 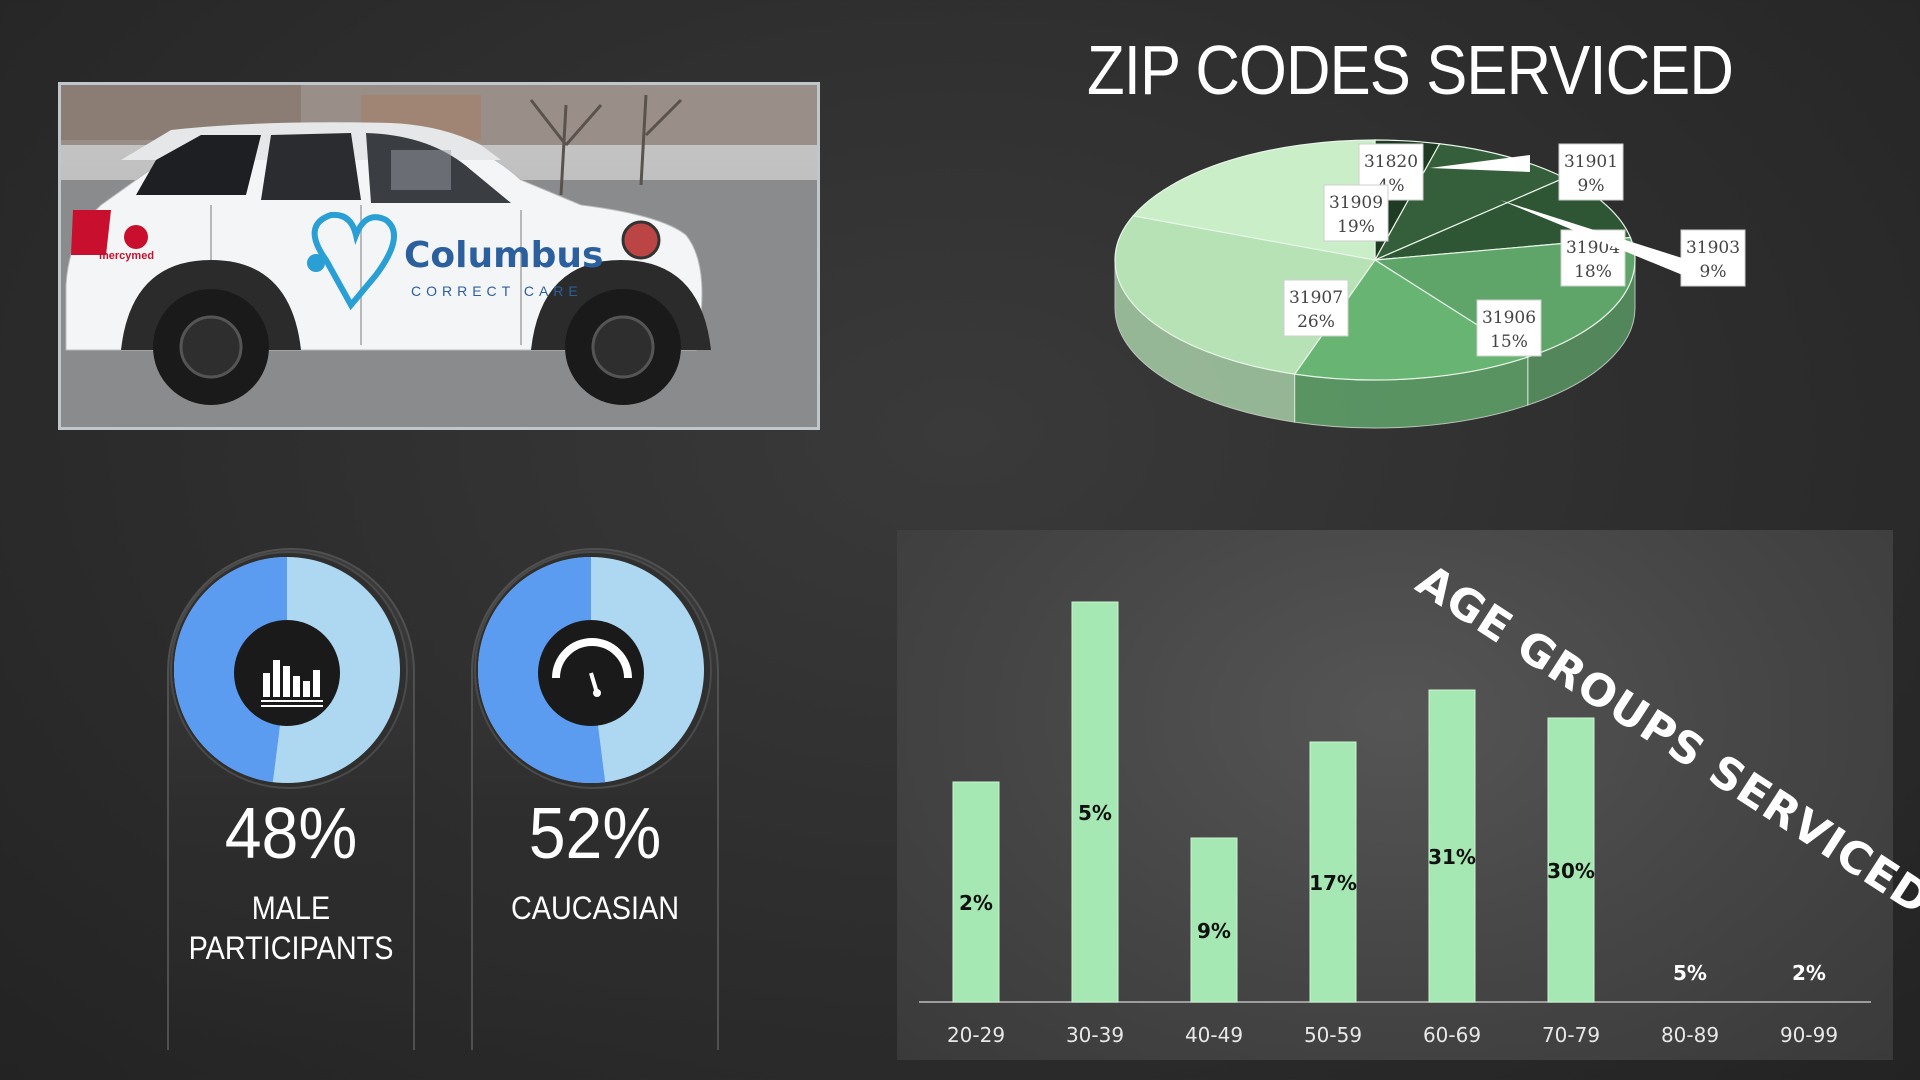 What do you see at coordinates (127, 256) in the screenshot?
I see `rear-logo-text: mercymed` at bounding box center [127, 256].